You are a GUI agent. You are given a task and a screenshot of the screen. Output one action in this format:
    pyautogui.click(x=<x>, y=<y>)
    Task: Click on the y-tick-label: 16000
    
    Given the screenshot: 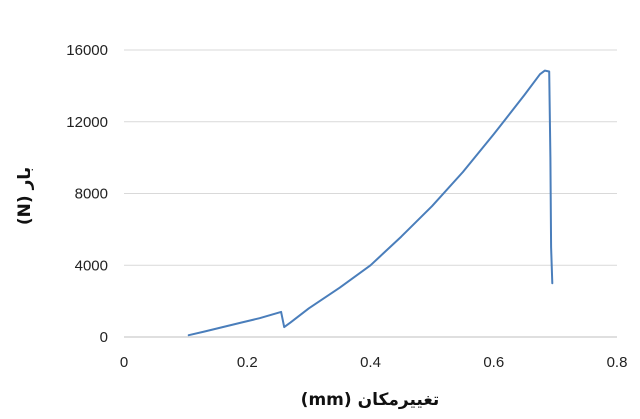 What is the action you would take?
    pyautogui.click(x=87, y=50)
    